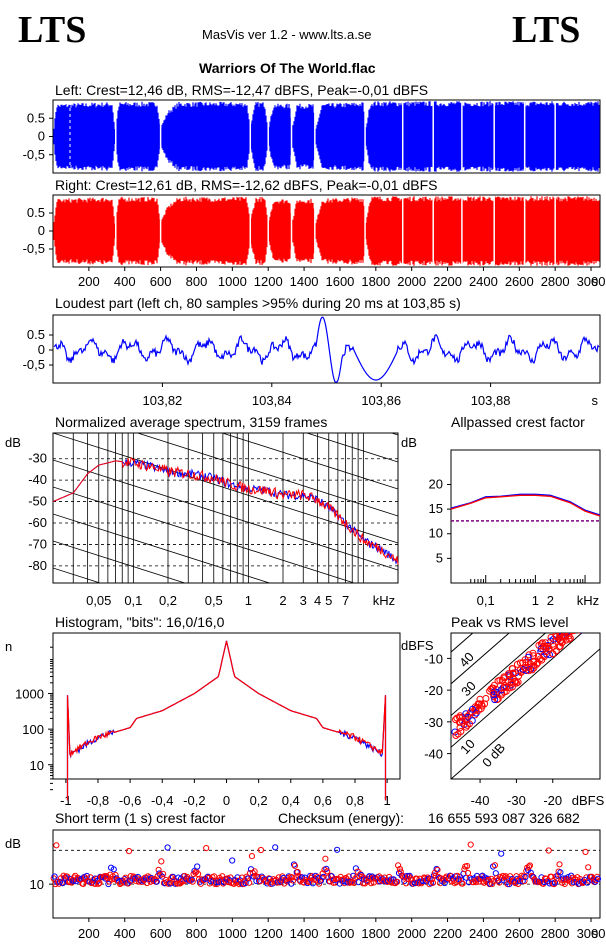  I want to click on peakrms-ytick-label-2: -30, so click(433, 722).